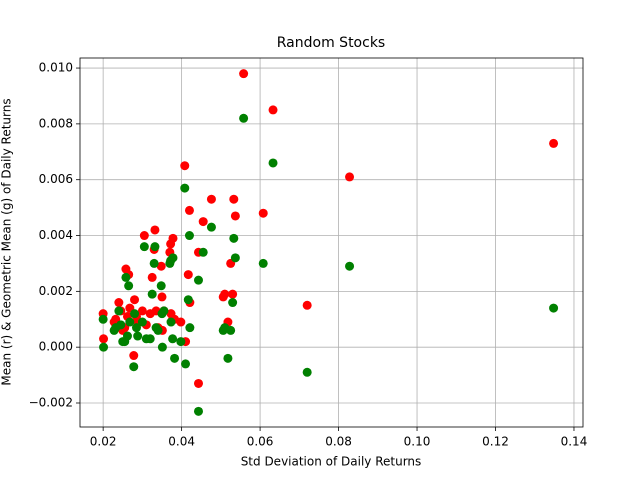  What do you see at coordinates (495, 442) in the screenshot?
I see `x-tick-label: 0.12` at bounding box center [495, 442].